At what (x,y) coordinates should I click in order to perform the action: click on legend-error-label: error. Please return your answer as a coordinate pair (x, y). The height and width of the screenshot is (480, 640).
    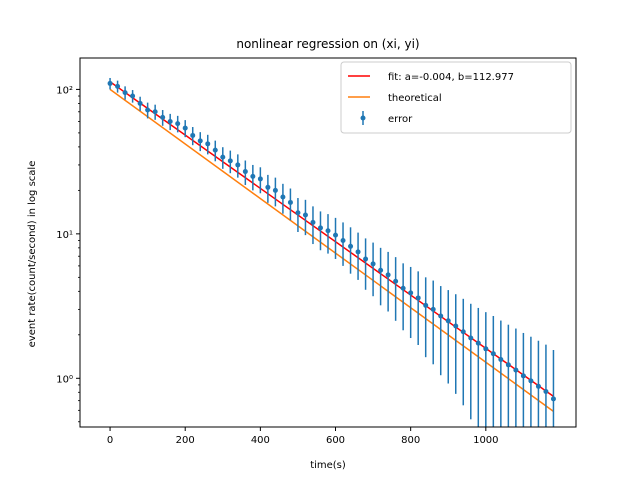
    Looking at the image, I should click on (400, 119).